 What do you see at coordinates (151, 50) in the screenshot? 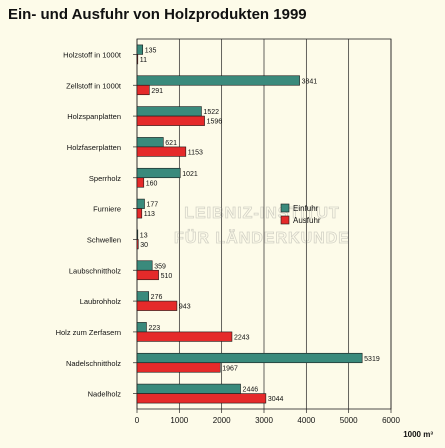
I see `data-label: 135` at bounding box center [151, 50].